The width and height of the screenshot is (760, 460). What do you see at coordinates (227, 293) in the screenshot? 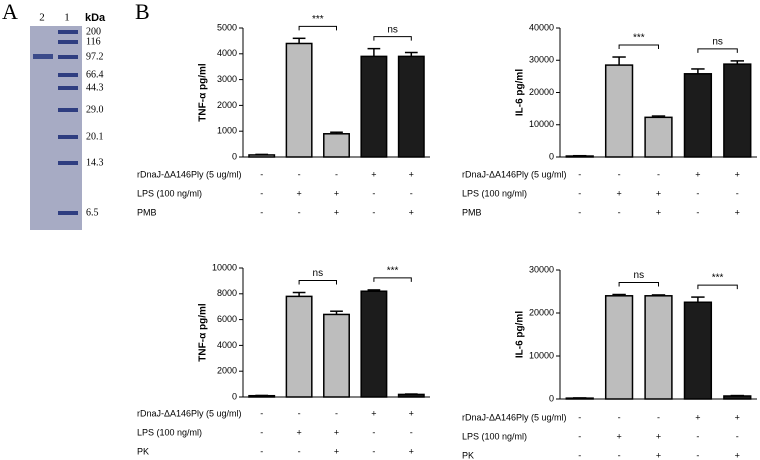
I see `y-tick-label: 8000` at bounding box center [227, 293].